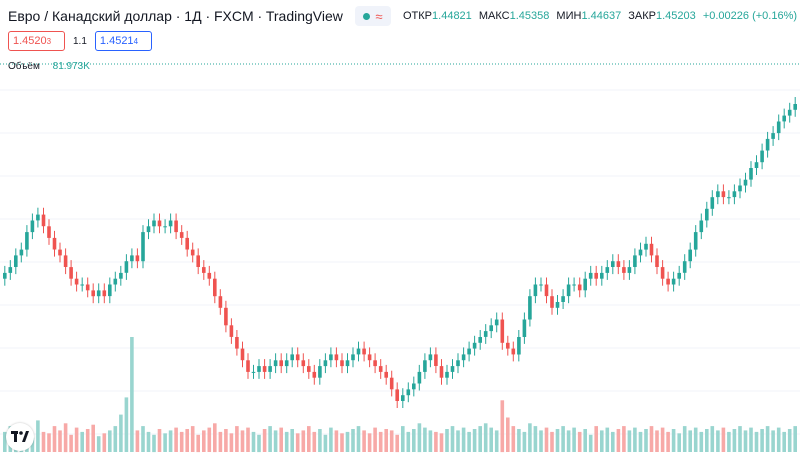  I want to click on tradingview-logo-icon, so click(20, 437).